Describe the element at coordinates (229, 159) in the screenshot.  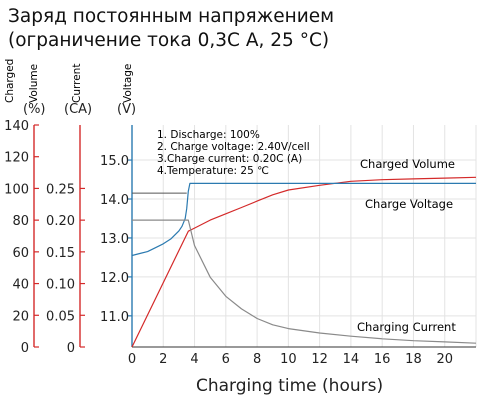
I see `note-3: 3.Charge current: 0.20C (A)` at that location.